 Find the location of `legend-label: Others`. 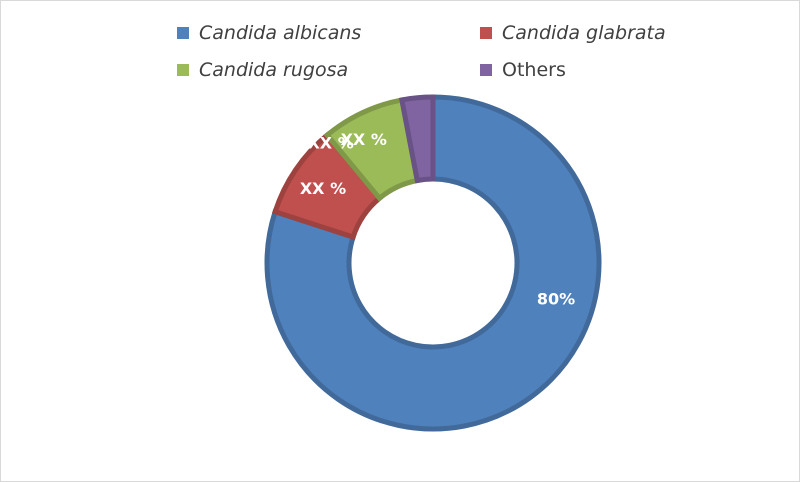

legend-label: Others is located at coordinates (534, 70).